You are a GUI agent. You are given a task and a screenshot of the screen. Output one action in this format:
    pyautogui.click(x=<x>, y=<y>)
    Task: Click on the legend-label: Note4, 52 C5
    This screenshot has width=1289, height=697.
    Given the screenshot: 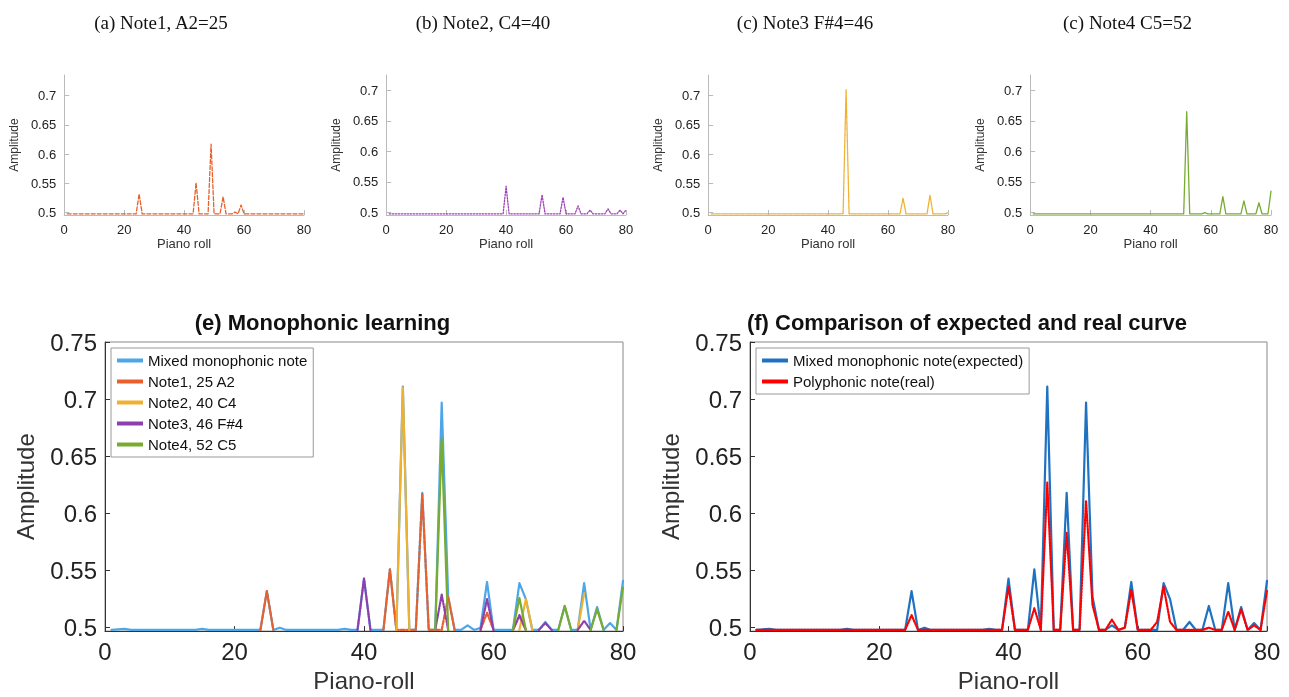 What is the action you would take?
    pyautogui.click(x=192, y=444)
    